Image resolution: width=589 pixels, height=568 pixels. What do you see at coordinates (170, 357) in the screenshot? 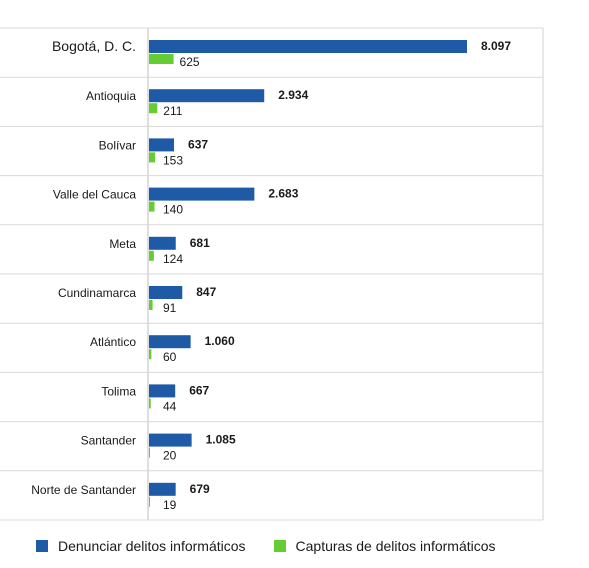
I see `data-label-capturas: 60` at bounding box center [170, 357].